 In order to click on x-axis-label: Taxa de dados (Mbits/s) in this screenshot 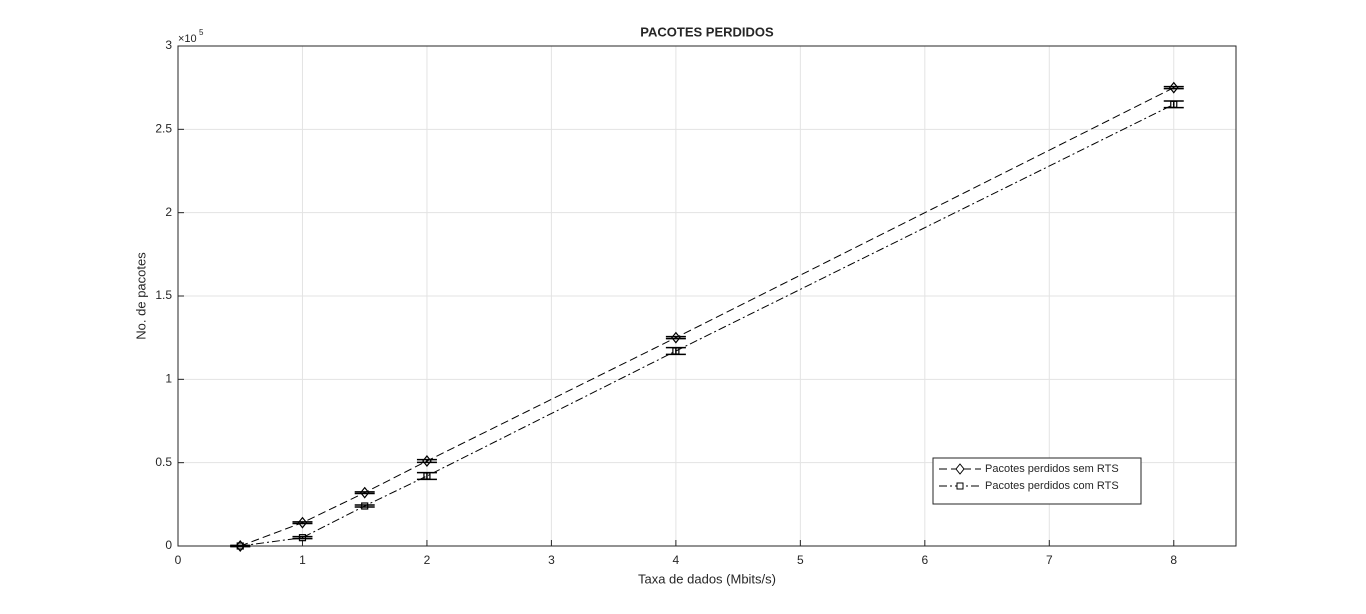, I will do `click(707, 578)`.